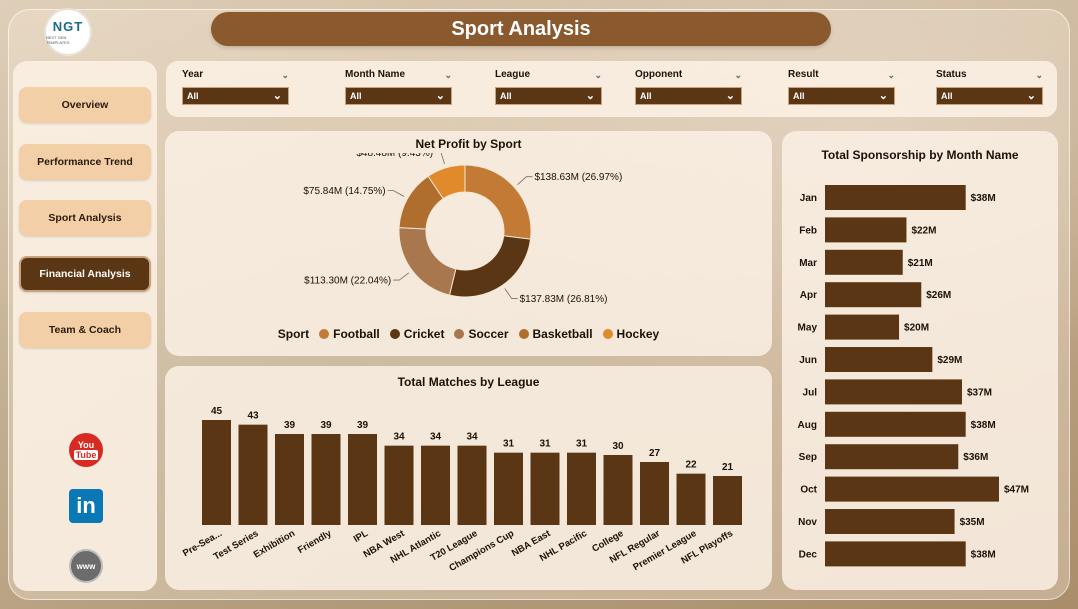 This screenshot has width=1078, height=609. I want to click on sponsorship-month-label: Jun, so click(808, 360).